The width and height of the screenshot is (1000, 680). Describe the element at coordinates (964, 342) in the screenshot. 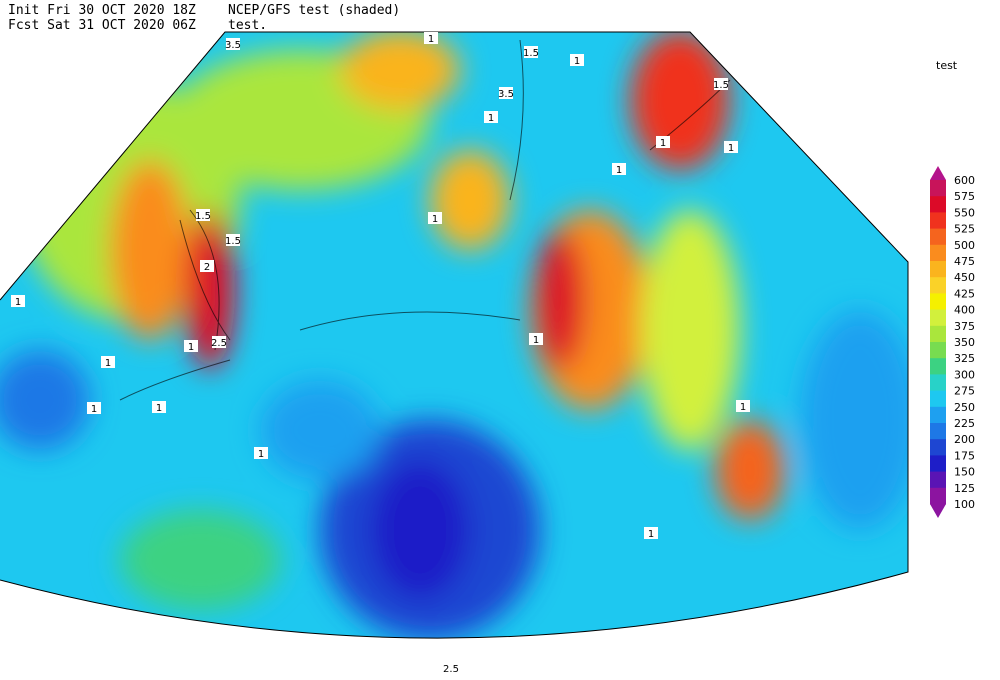

I see `colorbar-label: 350` at that location.